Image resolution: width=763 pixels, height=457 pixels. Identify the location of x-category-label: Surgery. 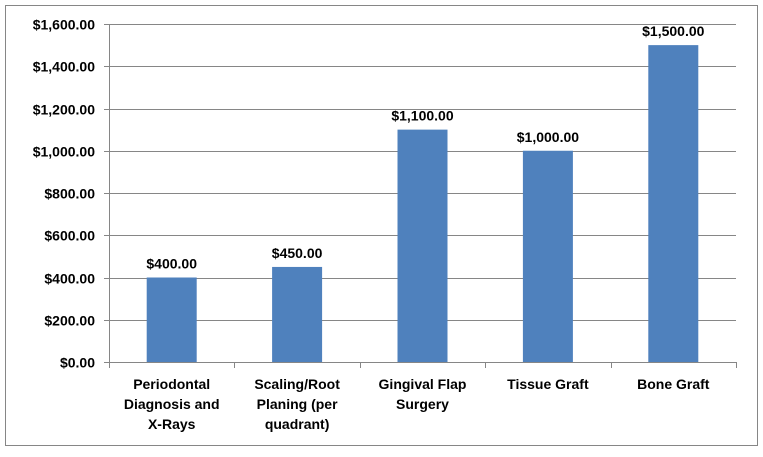
(422, 404).